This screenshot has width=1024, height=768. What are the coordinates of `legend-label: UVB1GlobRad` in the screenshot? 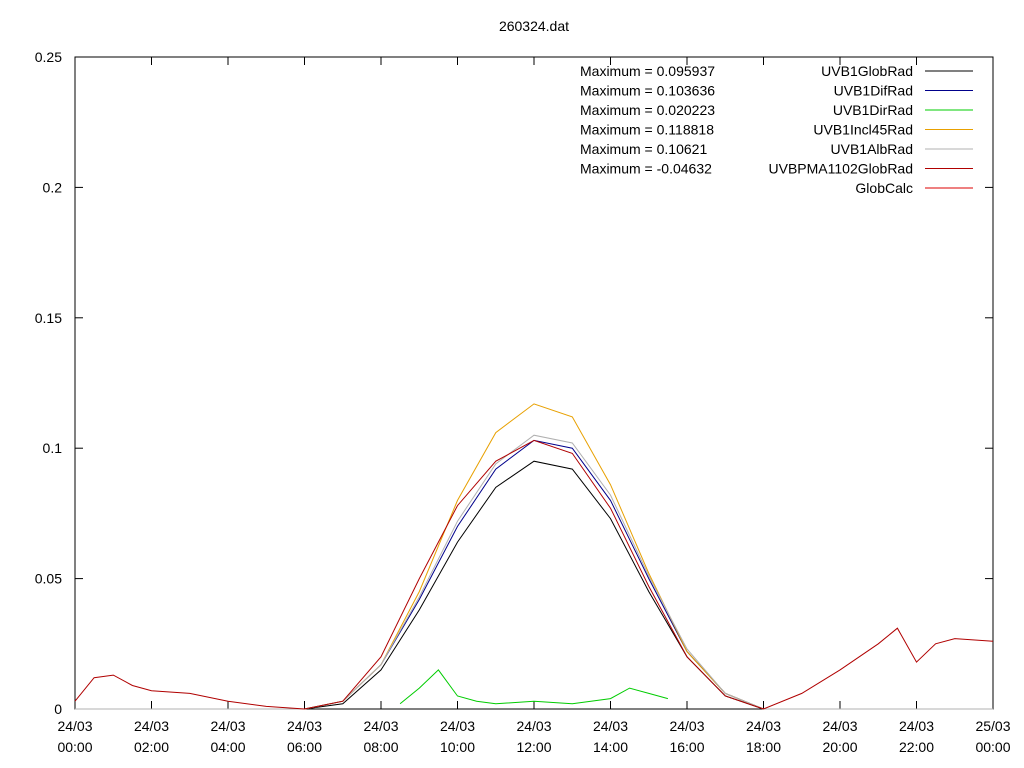 It's located at (867, 71).